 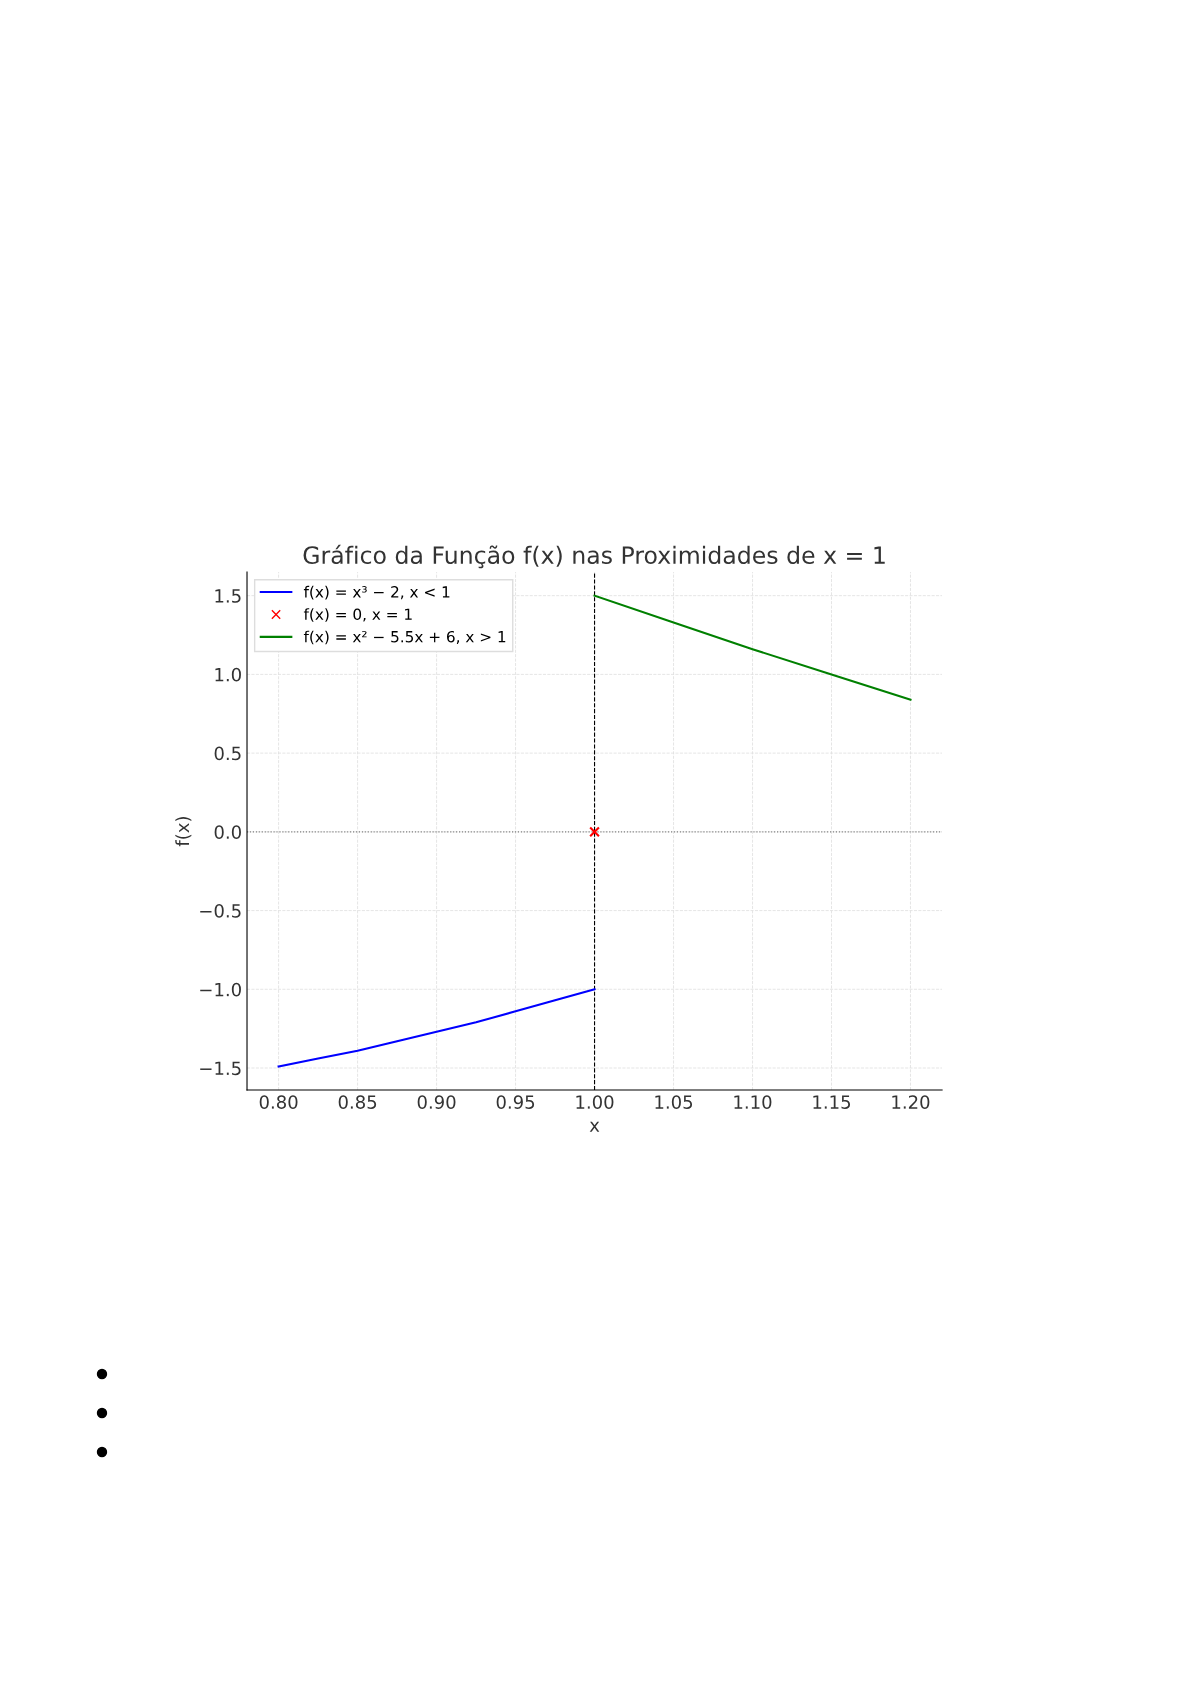 What do you see at coordinates (911, 1102) in the screenshot?
I see `x-tick-label: 1.20` at bounding box center [911, 1102].